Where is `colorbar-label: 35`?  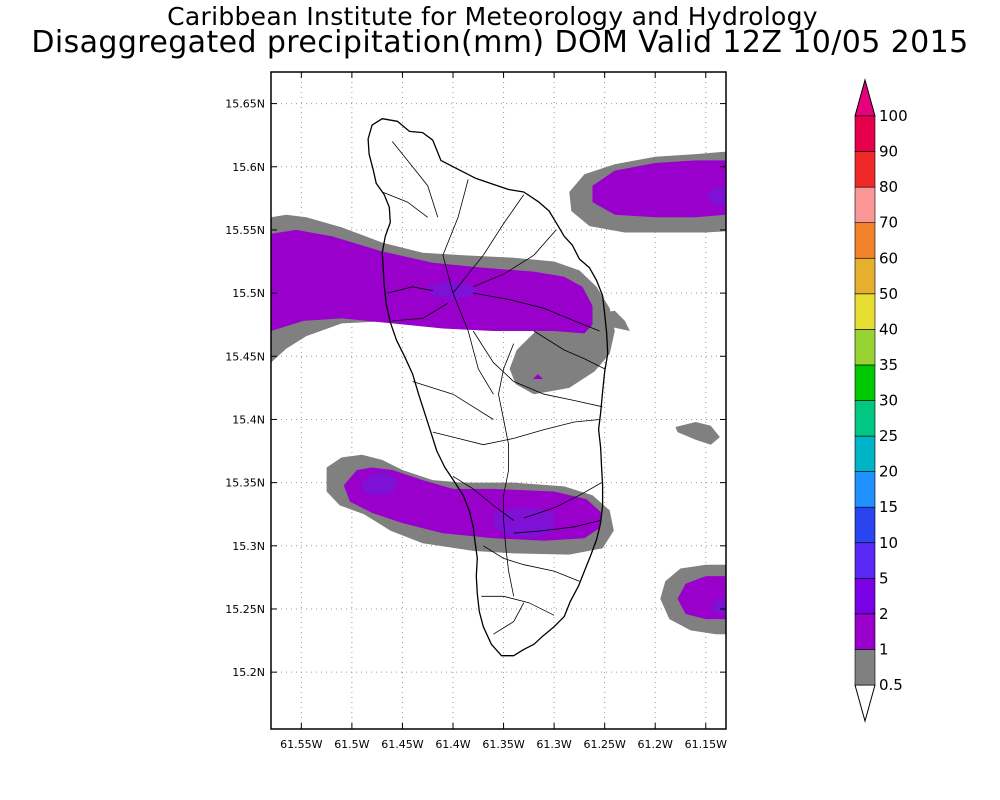
colorbar-label: 35 is located at coordinates (888, 365).